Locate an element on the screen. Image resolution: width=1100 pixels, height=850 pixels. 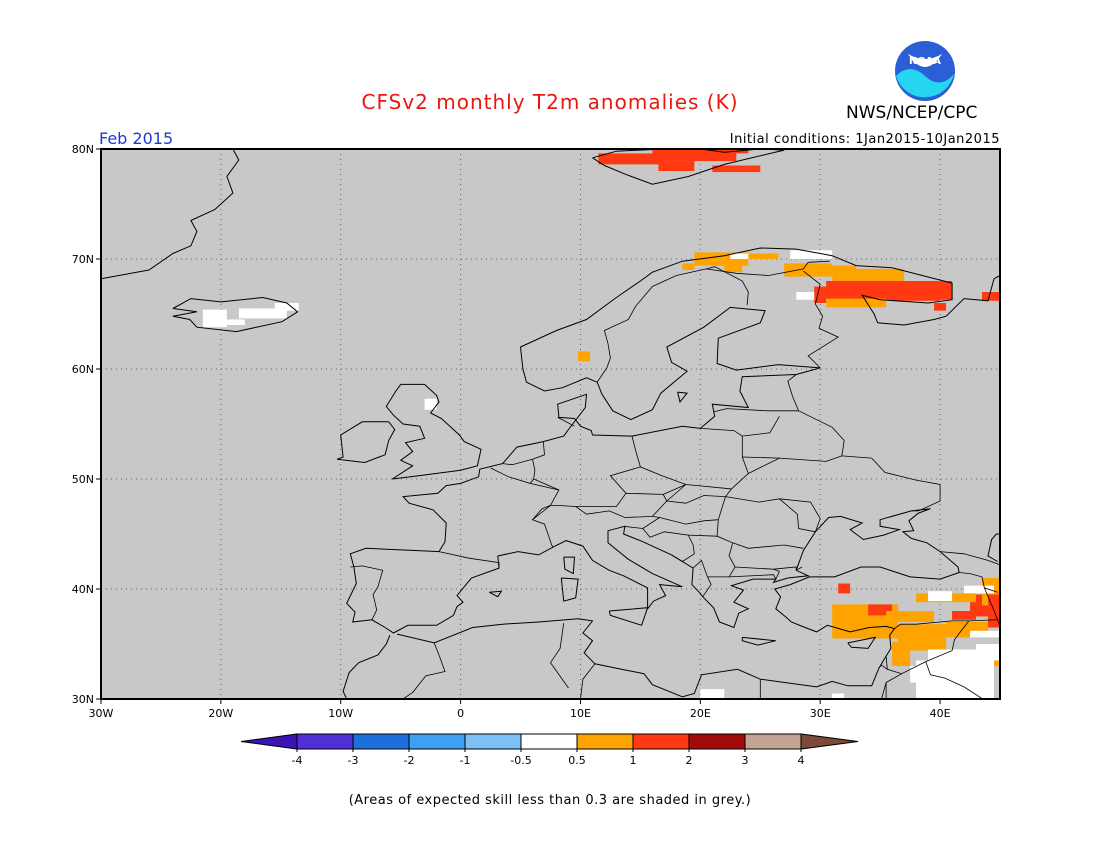
colorbar-label: -4 is located at coordinates (297, 760).